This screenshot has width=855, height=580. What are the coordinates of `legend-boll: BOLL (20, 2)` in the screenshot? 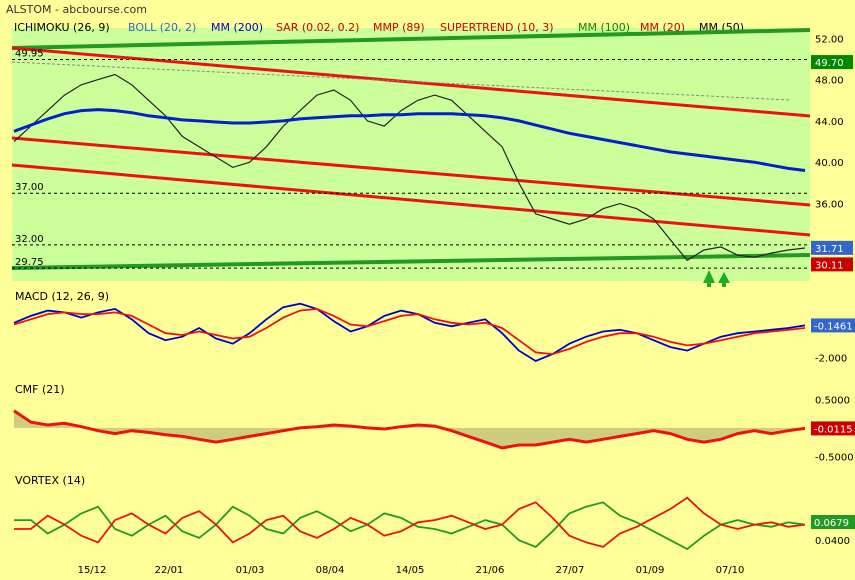 It's located at (162, 27).